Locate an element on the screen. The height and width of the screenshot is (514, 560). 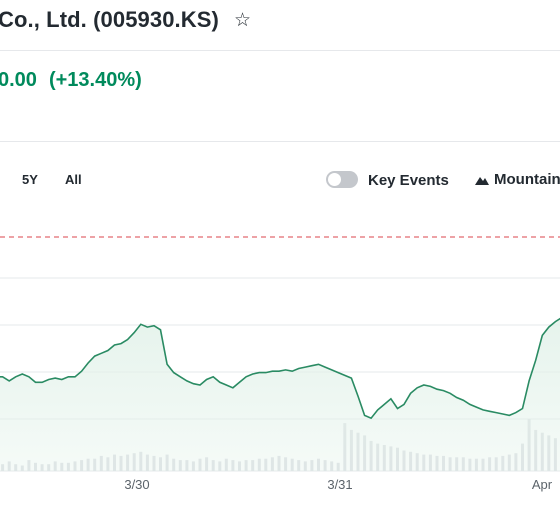
quote-divider is located at coordinates (280, 141).